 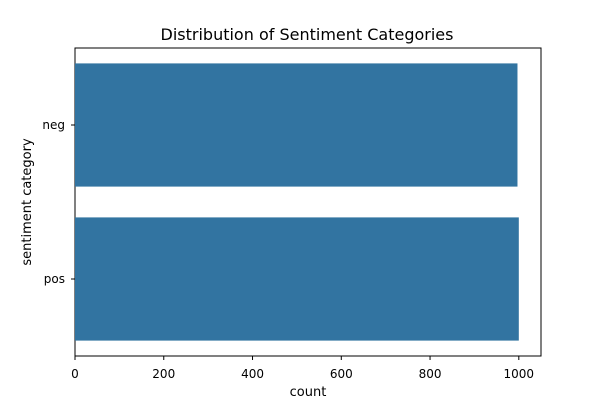 What do you see at coordinates (430, 374) in the screenshot?
I see `x-tick-label: 800` at bounding box center [430, 374].